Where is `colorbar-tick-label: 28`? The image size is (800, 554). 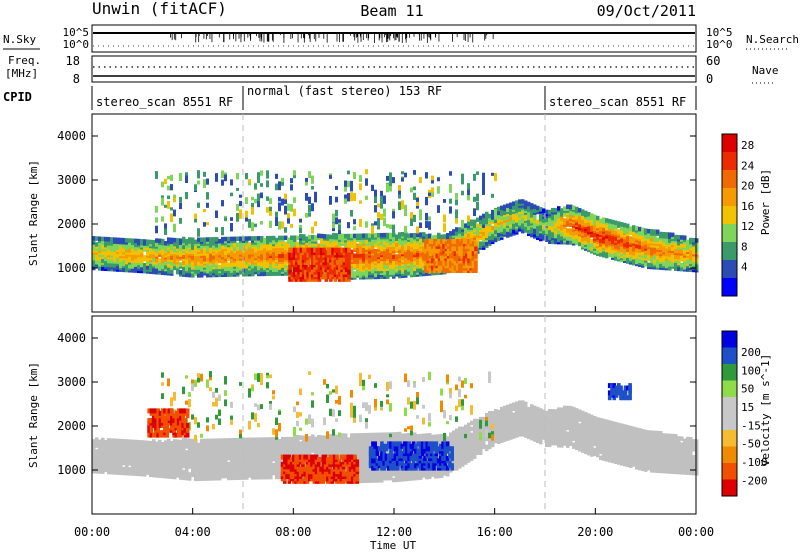 colorbar-tick-label: 28 is located at coordinates (747, 145).